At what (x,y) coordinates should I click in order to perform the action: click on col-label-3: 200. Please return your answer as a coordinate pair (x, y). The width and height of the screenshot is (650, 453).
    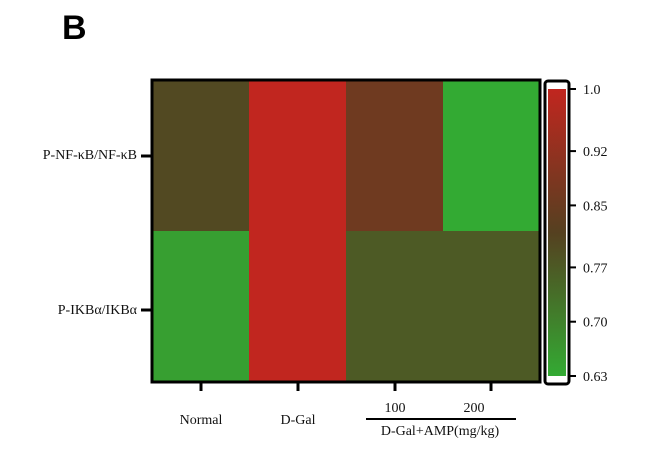
    Looking at the image, I should click on (474, 408).